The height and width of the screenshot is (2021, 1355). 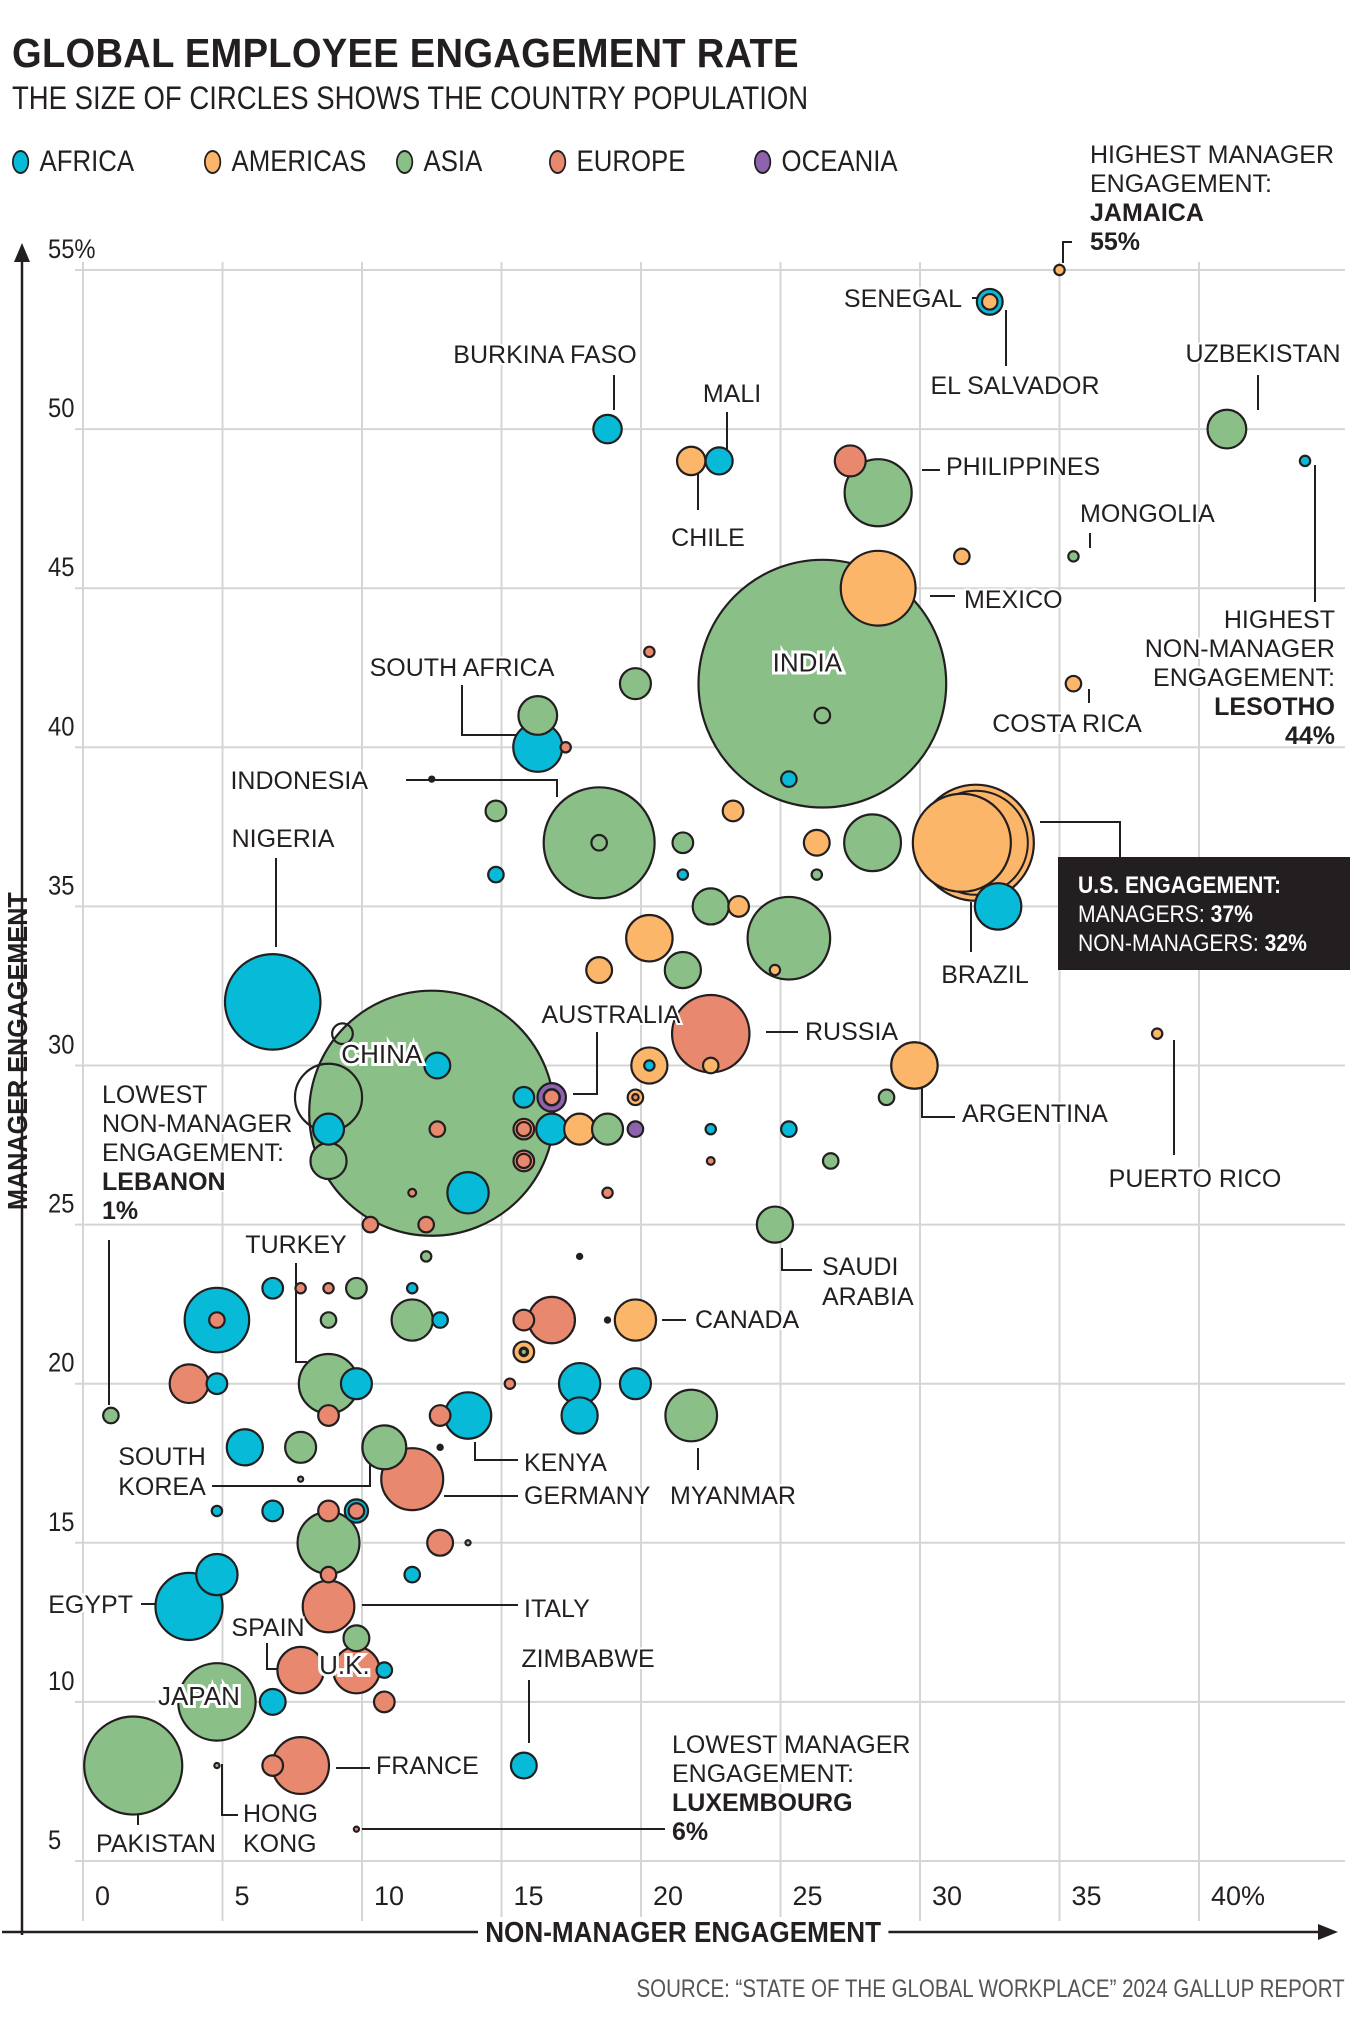 What do you see at coordinates (903, 299) in the screenshot?
I see `country-label: SENEGAL` at bounding box center [903, 299].